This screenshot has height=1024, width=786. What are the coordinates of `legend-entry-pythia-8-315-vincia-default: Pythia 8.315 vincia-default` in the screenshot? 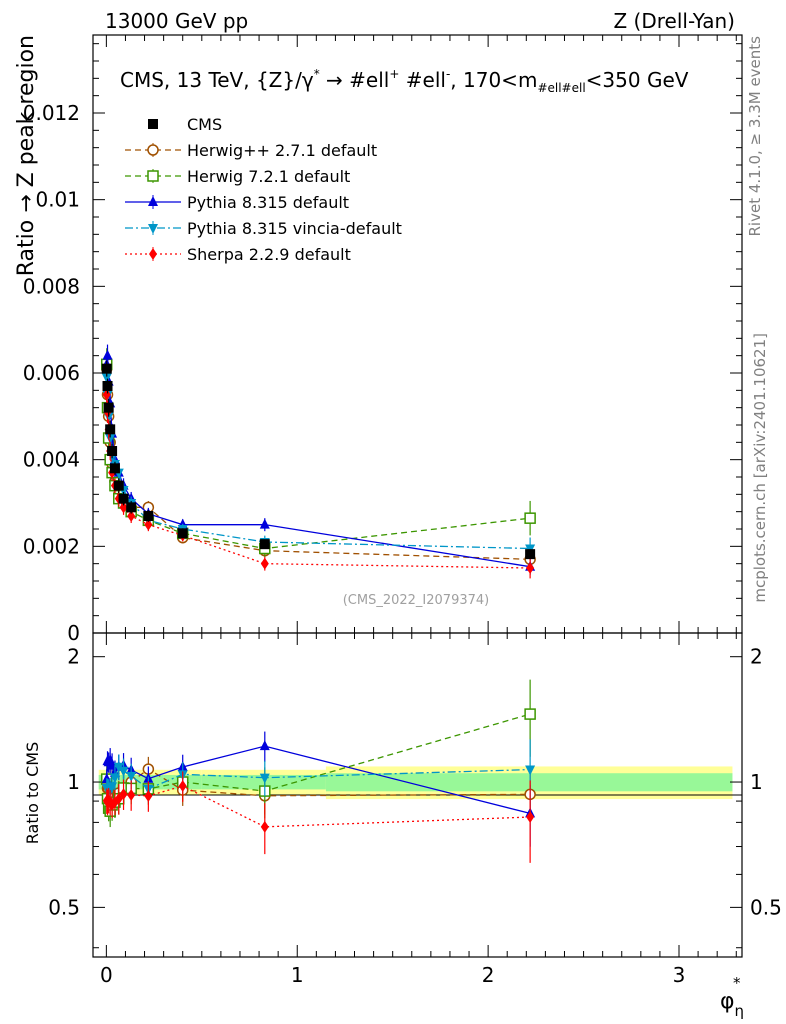 It's located at (263, 228).